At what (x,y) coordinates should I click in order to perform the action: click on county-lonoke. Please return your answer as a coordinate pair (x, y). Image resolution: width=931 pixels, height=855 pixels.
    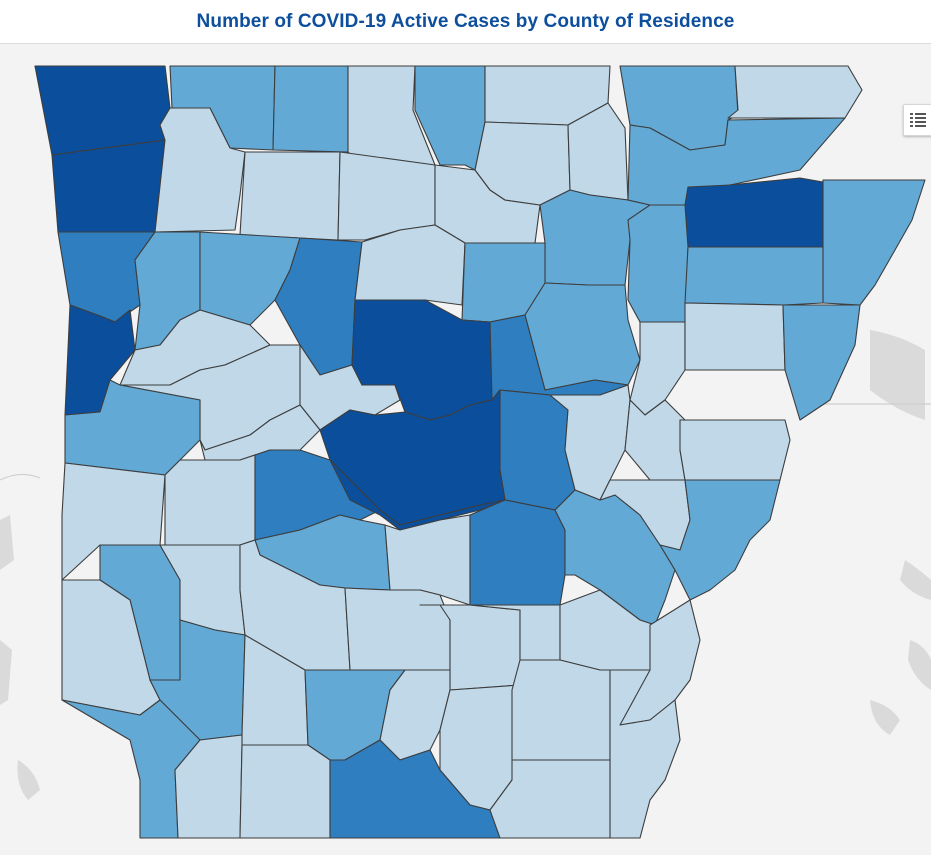
    Looking at the image, I should click on (537, 450).